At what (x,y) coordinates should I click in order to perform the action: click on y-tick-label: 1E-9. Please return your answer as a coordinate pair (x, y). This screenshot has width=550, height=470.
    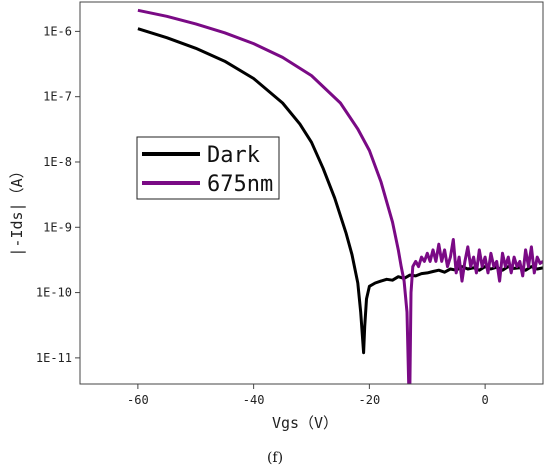
    Looking at the image, I should click on (57, 227).